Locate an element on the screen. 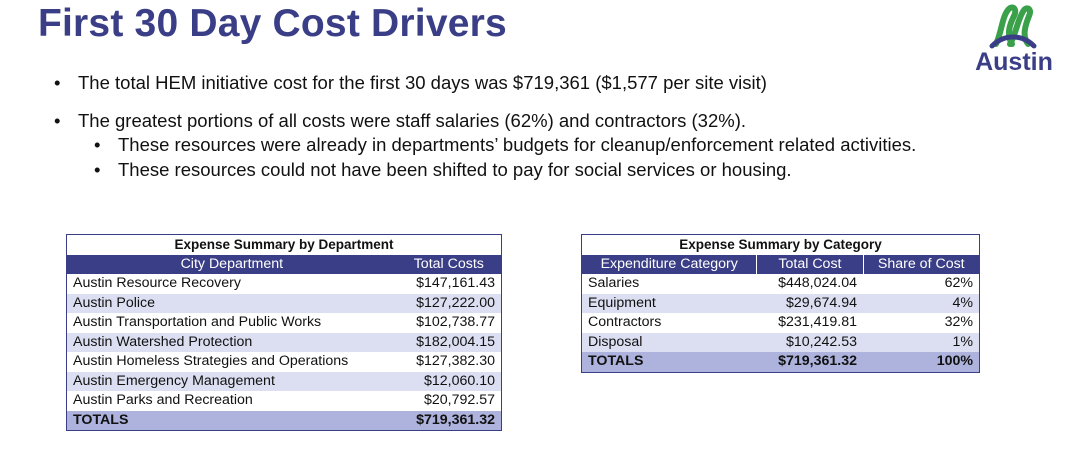  table-row: Austin Resource Recovery $147,161.43 is located at coordinates (284, 284).